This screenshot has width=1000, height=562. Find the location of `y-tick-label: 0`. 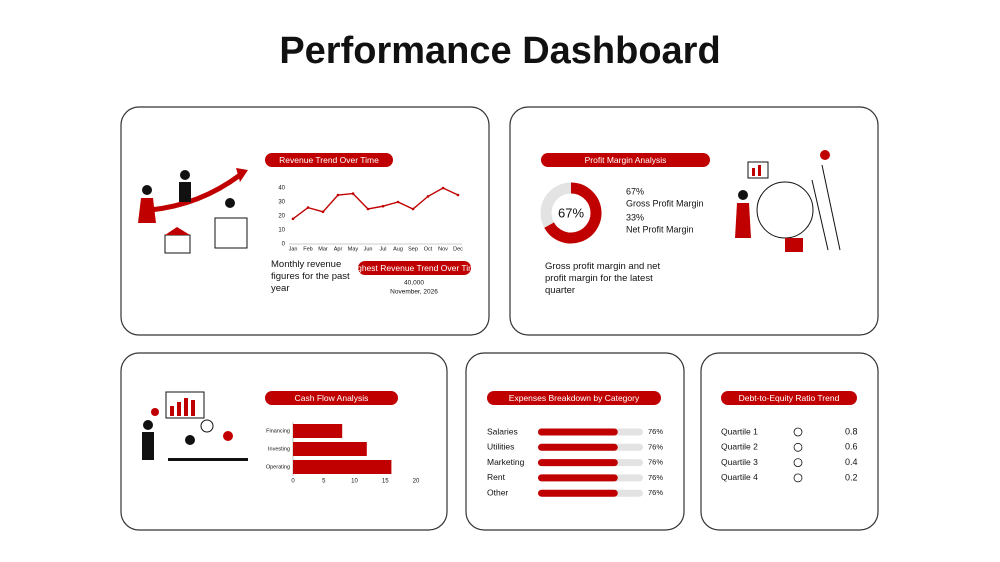

y-tick-label: 0 is located at coordinates (284, 245).